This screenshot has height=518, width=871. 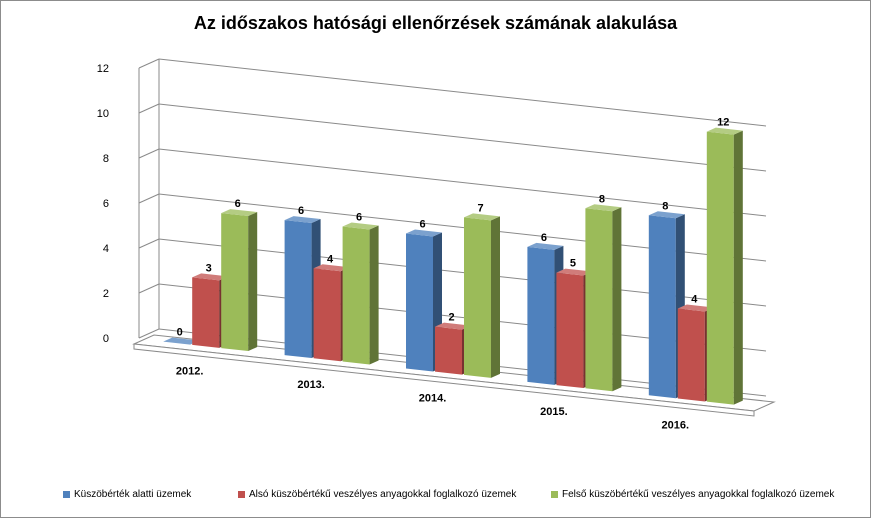 What do you see at coordinates (106, 159) in the screenshot?
I see `y-tick-label: 8` at bounding box center [106, 159].